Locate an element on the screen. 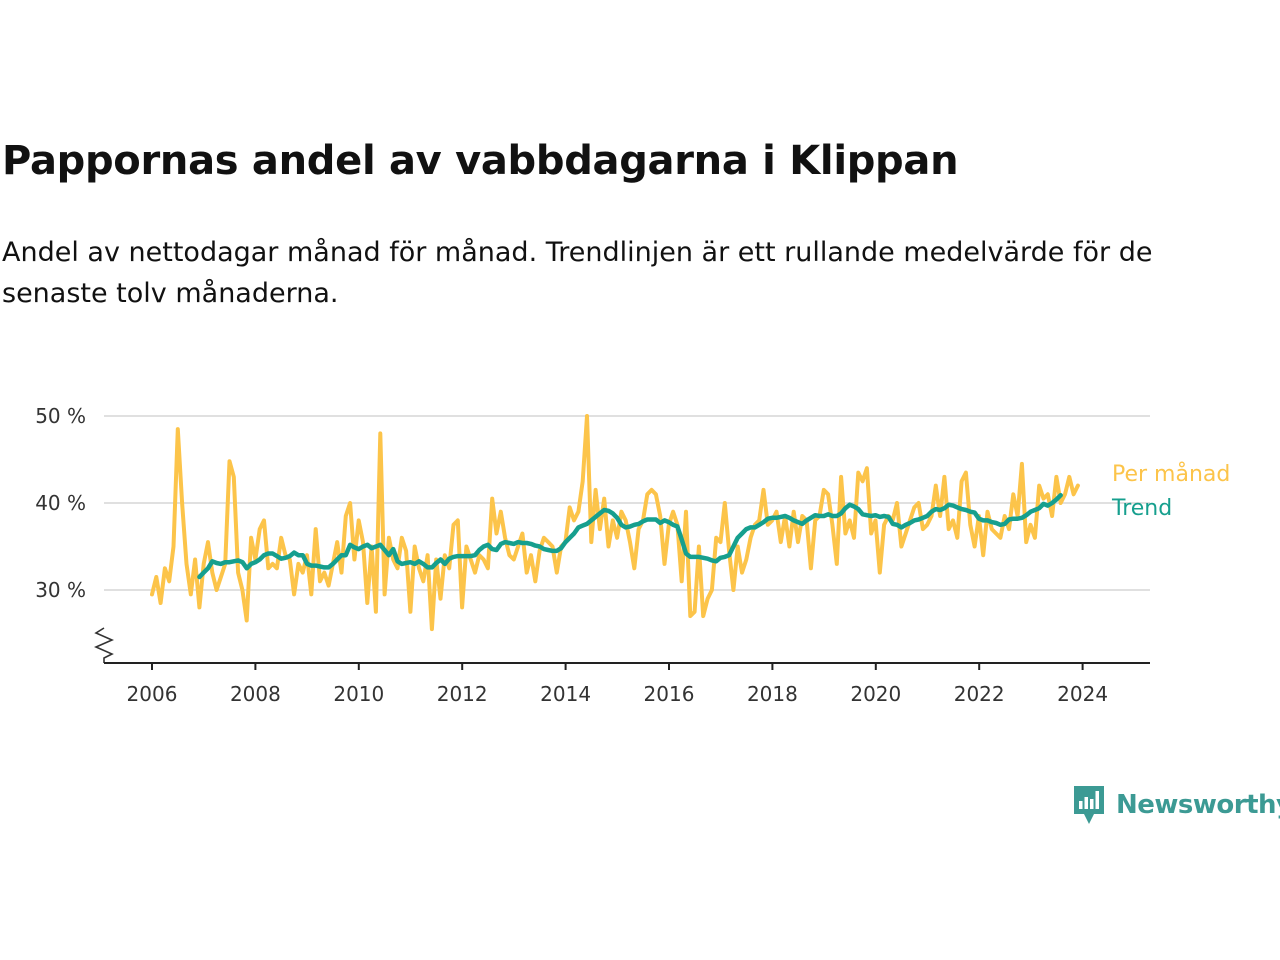 The height and width of the screenshot is (960, 1280). brand-name: Newsworthy is located at coordinates (1198, 805).